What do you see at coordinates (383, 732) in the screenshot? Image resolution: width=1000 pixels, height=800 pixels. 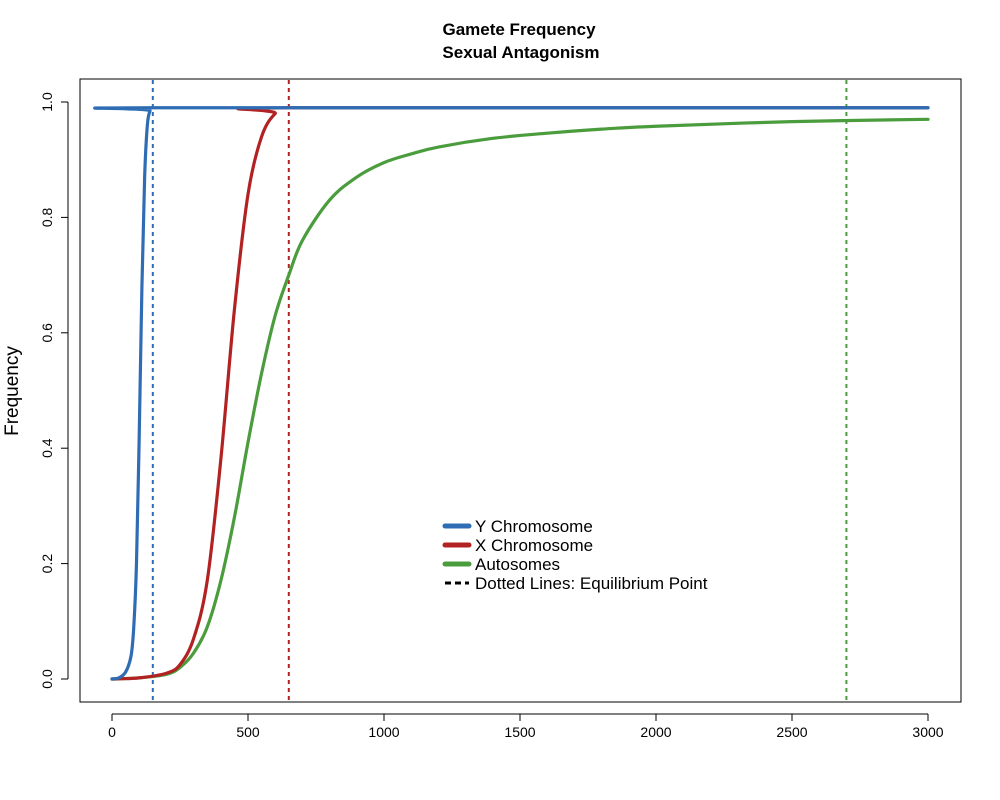 I see `x-tick-label: 1000` at bounding box center [383, 732].